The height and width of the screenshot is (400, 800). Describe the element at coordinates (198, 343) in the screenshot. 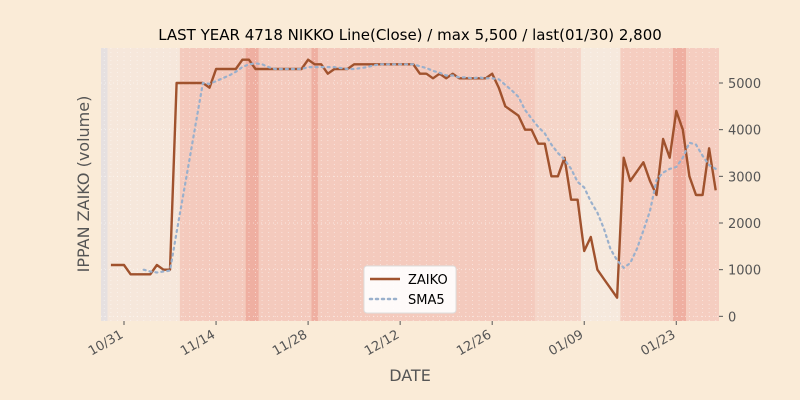

I see `x-tick-label: 11/14` at that location.